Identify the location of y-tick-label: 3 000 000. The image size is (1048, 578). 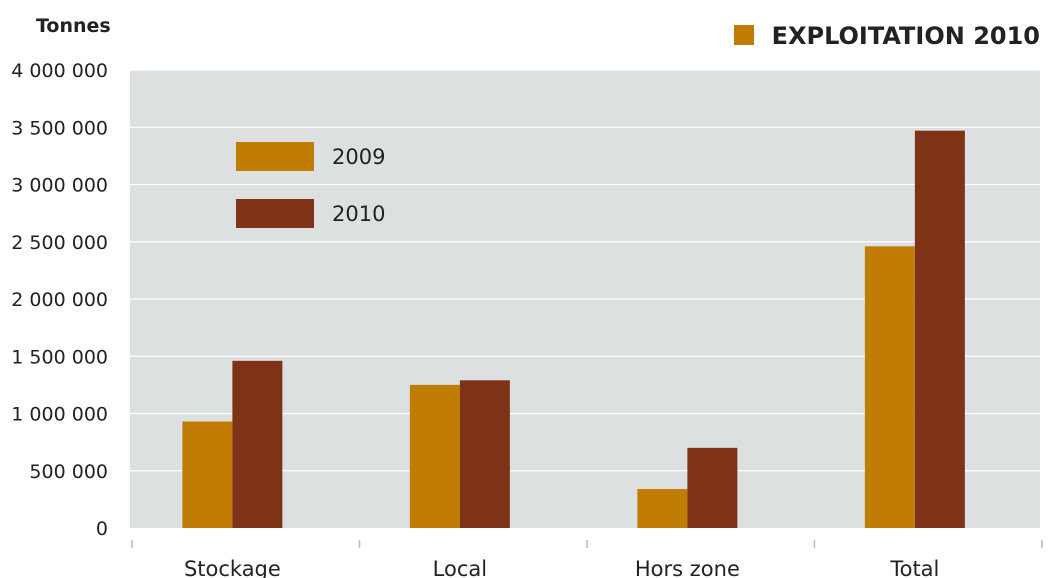
(59, 186).